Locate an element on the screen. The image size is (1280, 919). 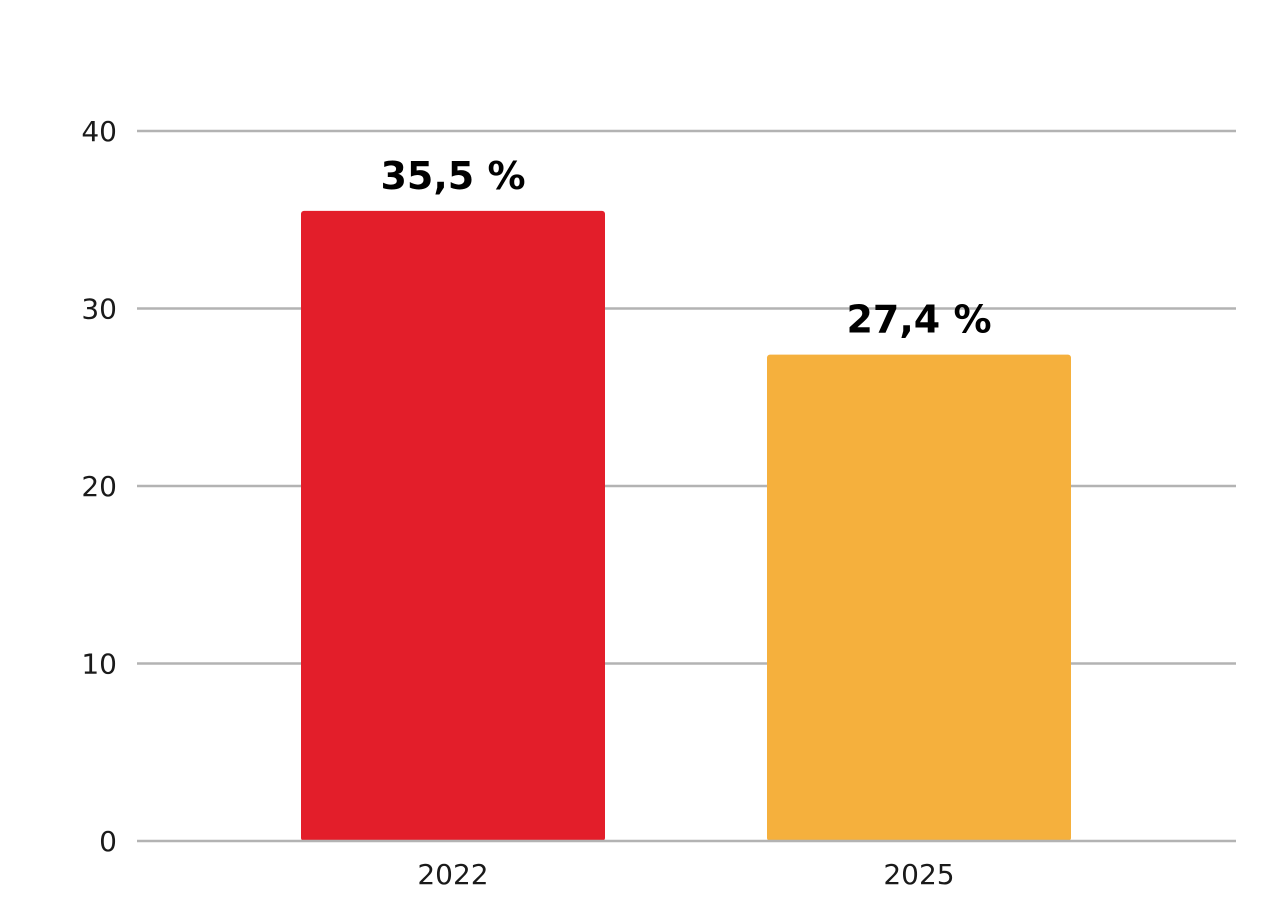
x-tick-label: 2022 is located at coordinates (452, 874).